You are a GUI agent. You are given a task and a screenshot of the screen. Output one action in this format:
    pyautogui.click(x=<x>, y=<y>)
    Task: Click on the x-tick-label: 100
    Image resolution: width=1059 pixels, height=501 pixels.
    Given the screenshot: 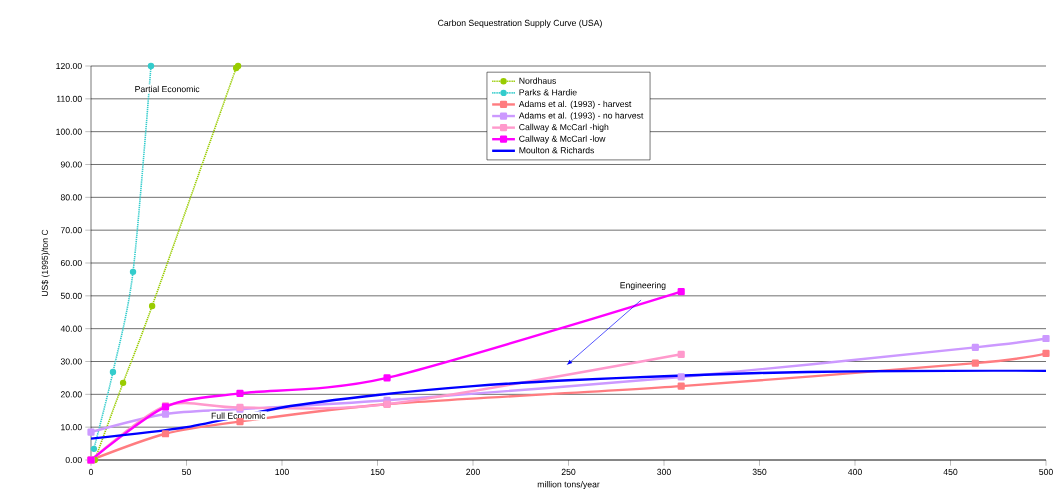 What is the action you would take?
    pyautogui.click(x=282, y=471)
    